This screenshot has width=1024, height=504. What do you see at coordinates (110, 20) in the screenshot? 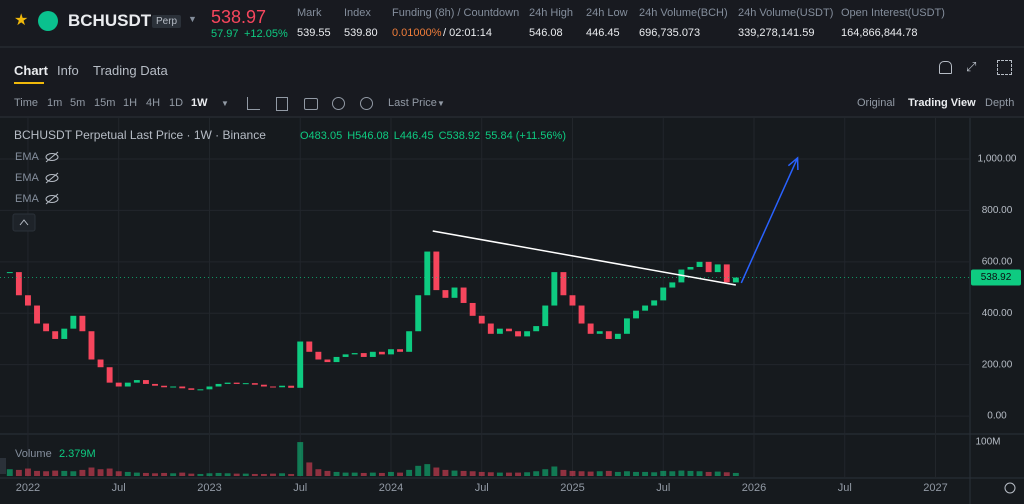
I see `symbol: BCHUSDT` at bounding box center [110, 20].